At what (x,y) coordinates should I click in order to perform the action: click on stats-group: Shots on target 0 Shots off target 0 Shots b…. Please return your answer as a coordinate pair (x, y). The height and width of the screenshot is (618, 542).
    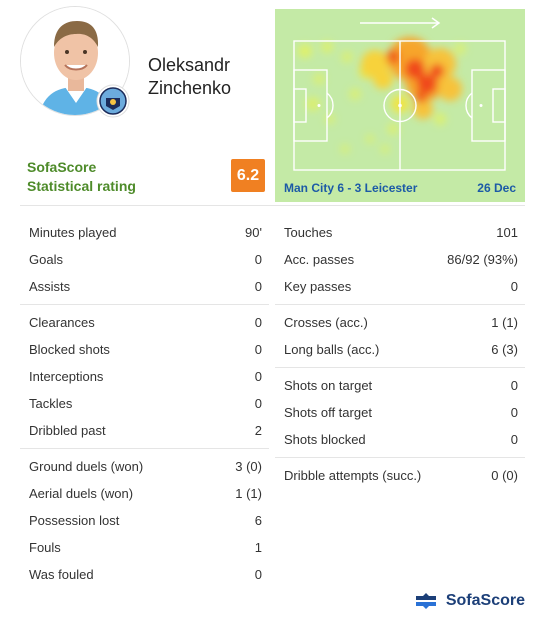
    Looking at the image, I should click on (400, 415).